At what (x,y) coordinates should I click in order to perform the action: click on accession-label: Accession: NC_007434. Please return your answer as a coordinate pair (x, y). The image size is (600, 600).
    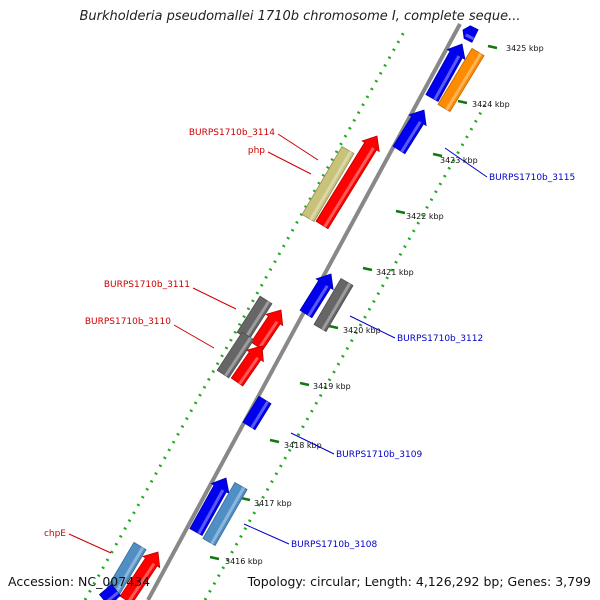
    Looking at the image, I should click on (79, 581).